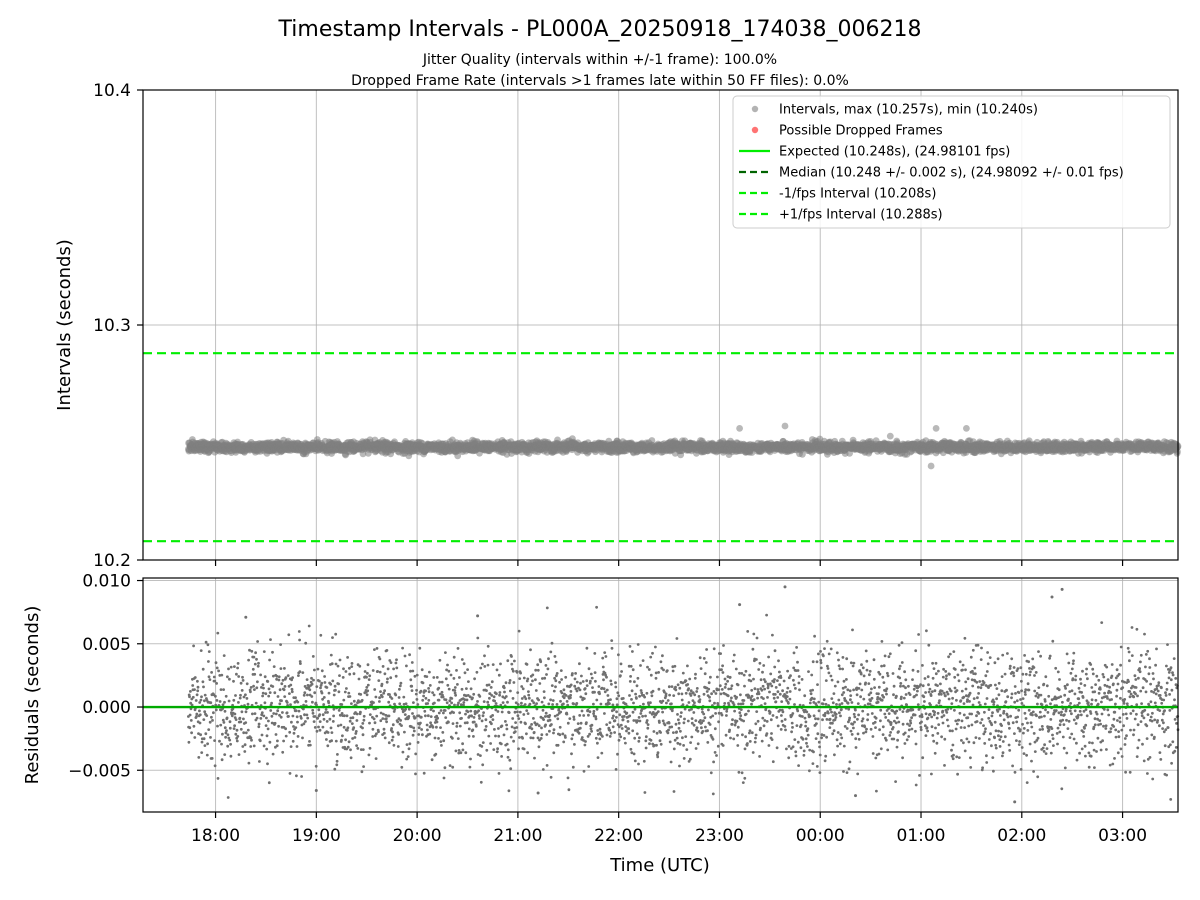 Image resolution: width=1200 pixels, height=900 pixels. What do you see at coordinates (861, 131) in the screenshot?
I see `legend-dropped-frames-label: Possible Dropped Frames` at bounding box center [861, 131].